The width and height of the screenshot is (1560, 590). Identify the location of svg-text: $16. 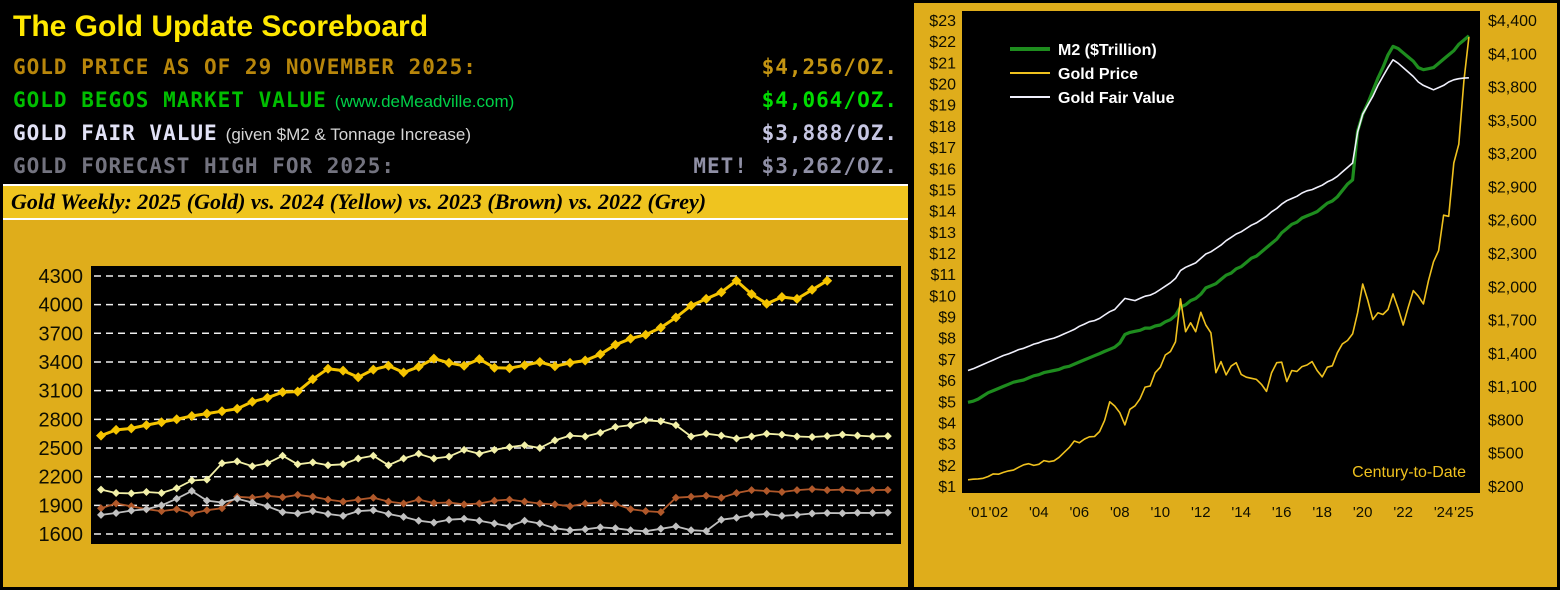
(942, 169).